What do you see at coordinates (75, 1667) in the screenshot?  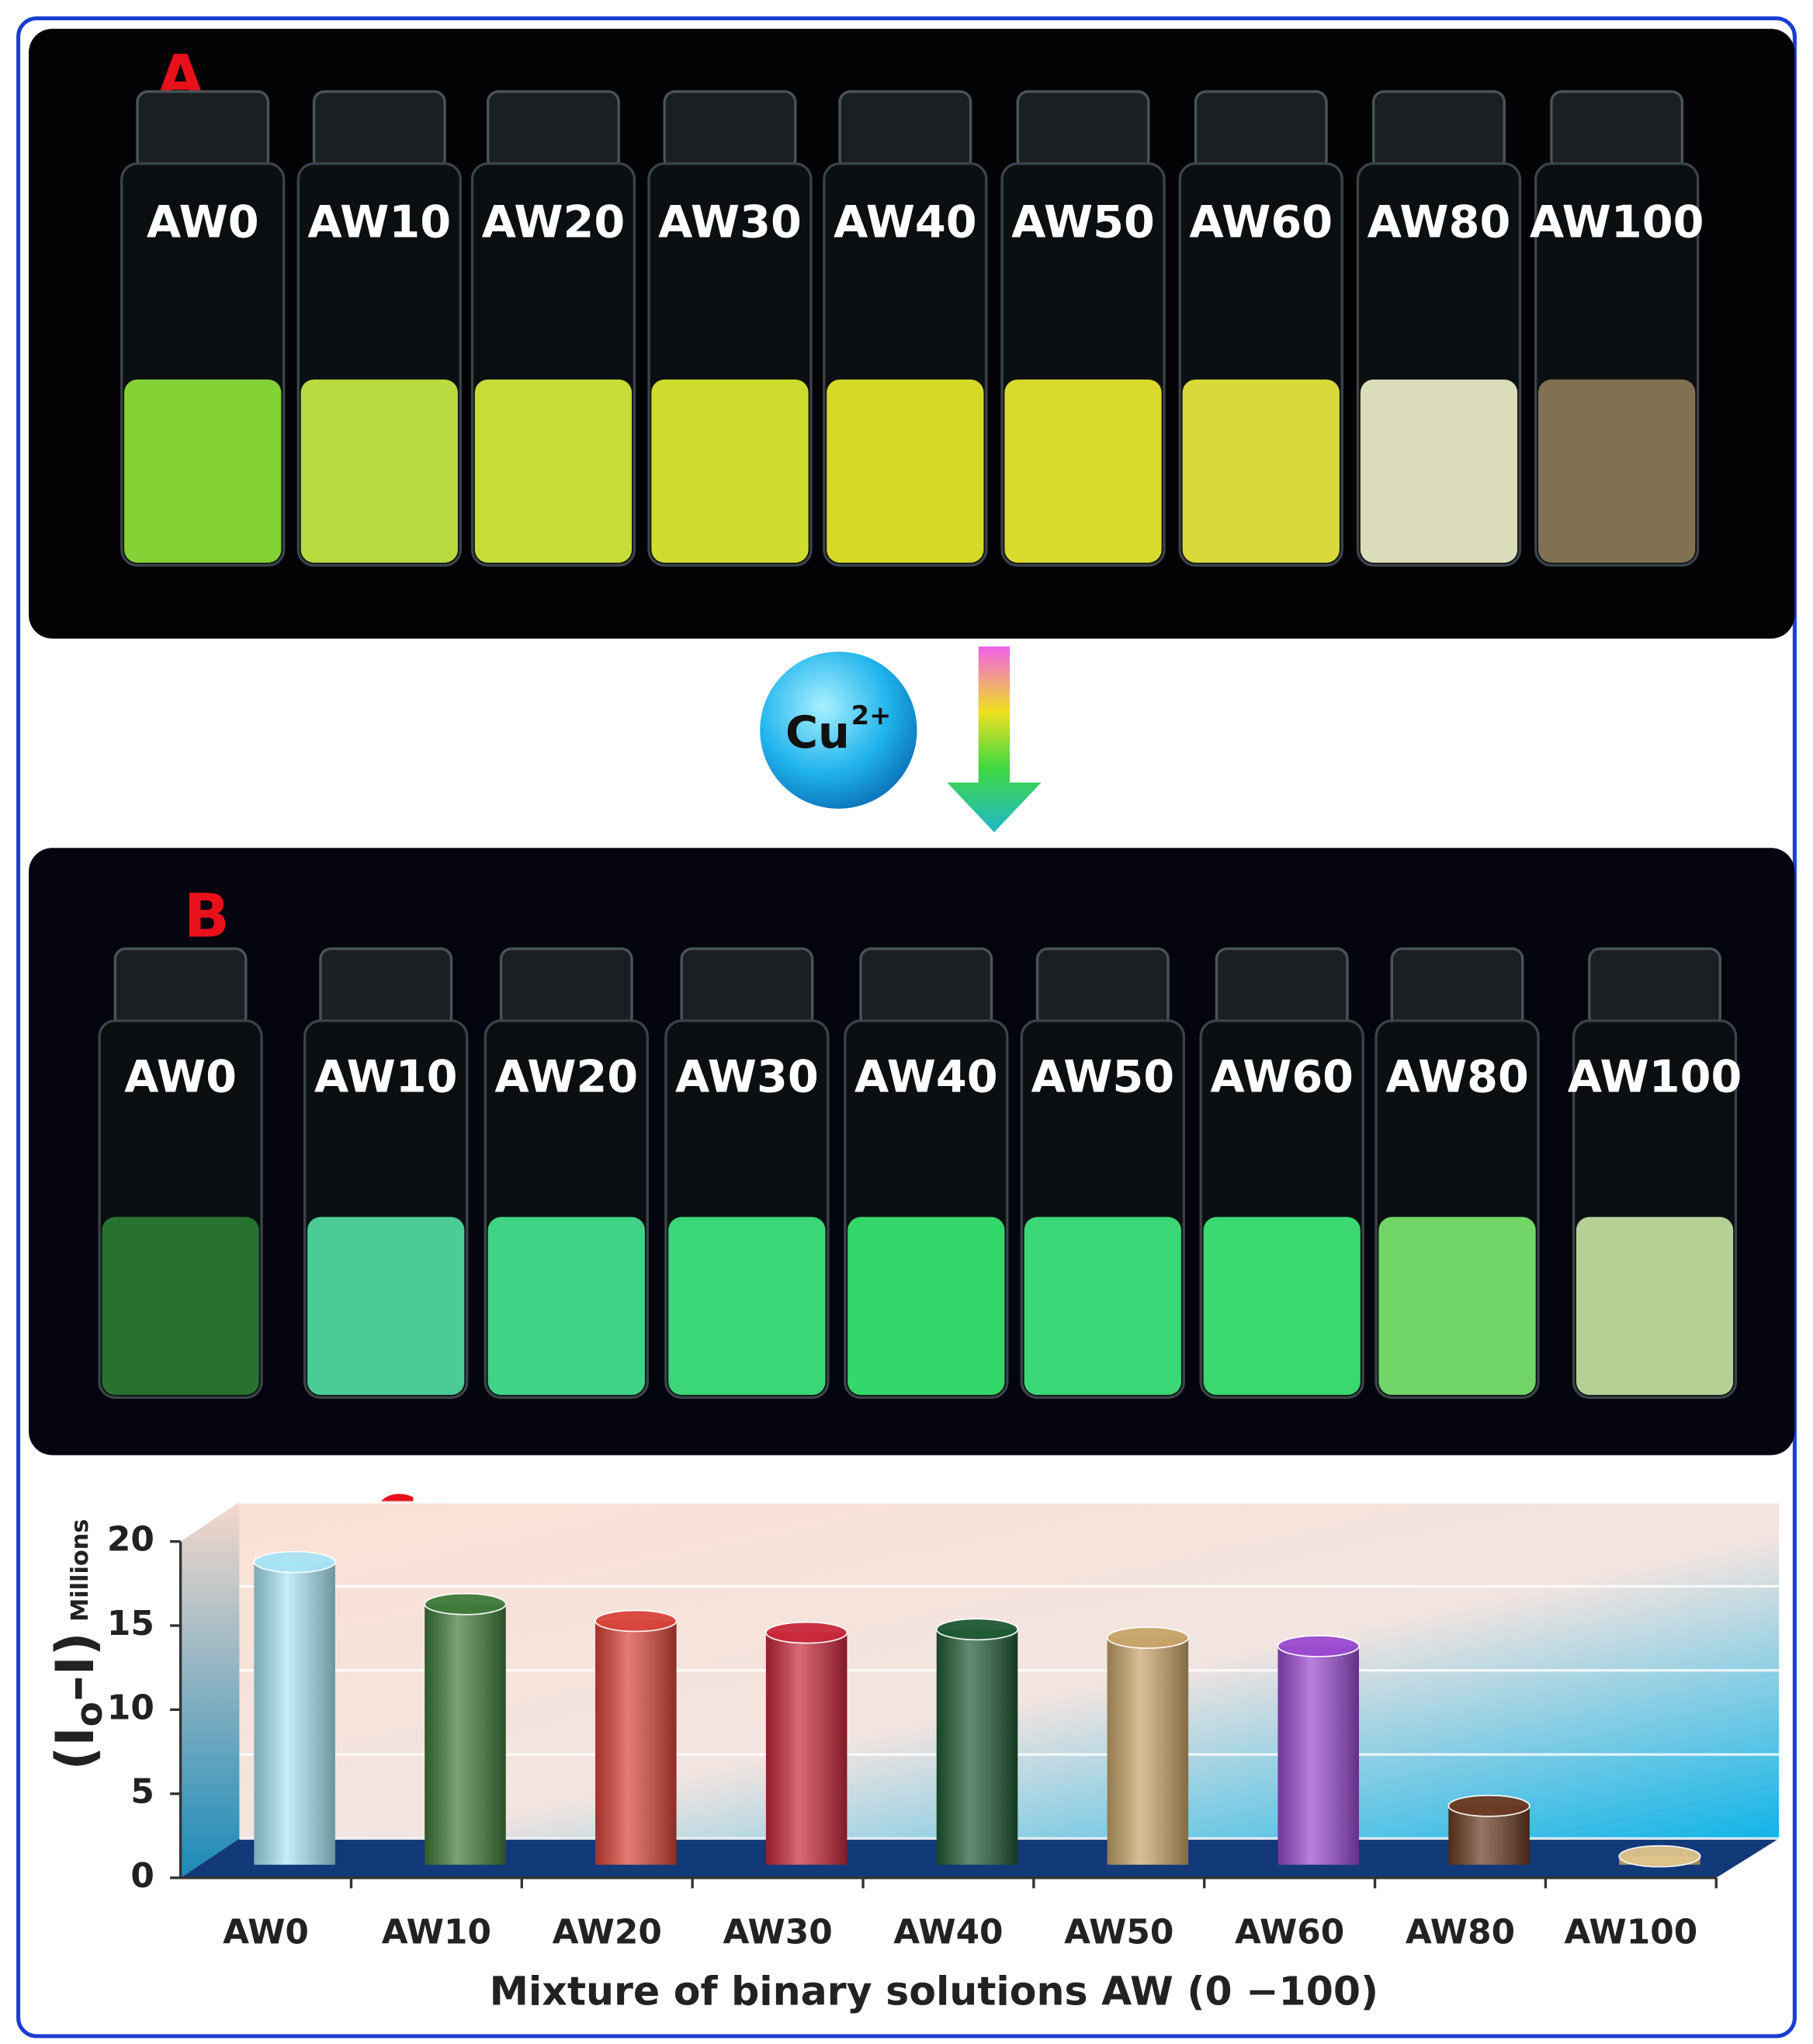 I see `y-title-rest: –I)` at bounding box center [75, 1667].